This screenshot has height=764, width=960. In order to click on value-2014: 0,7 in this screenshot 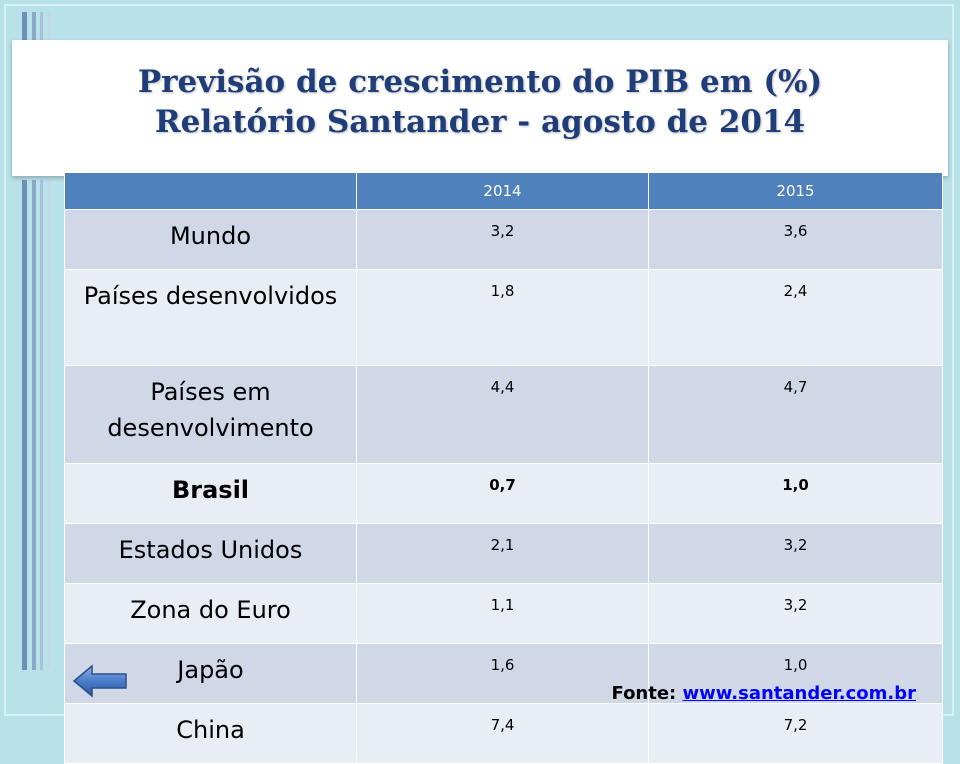, I will do `click(502, 493)`.